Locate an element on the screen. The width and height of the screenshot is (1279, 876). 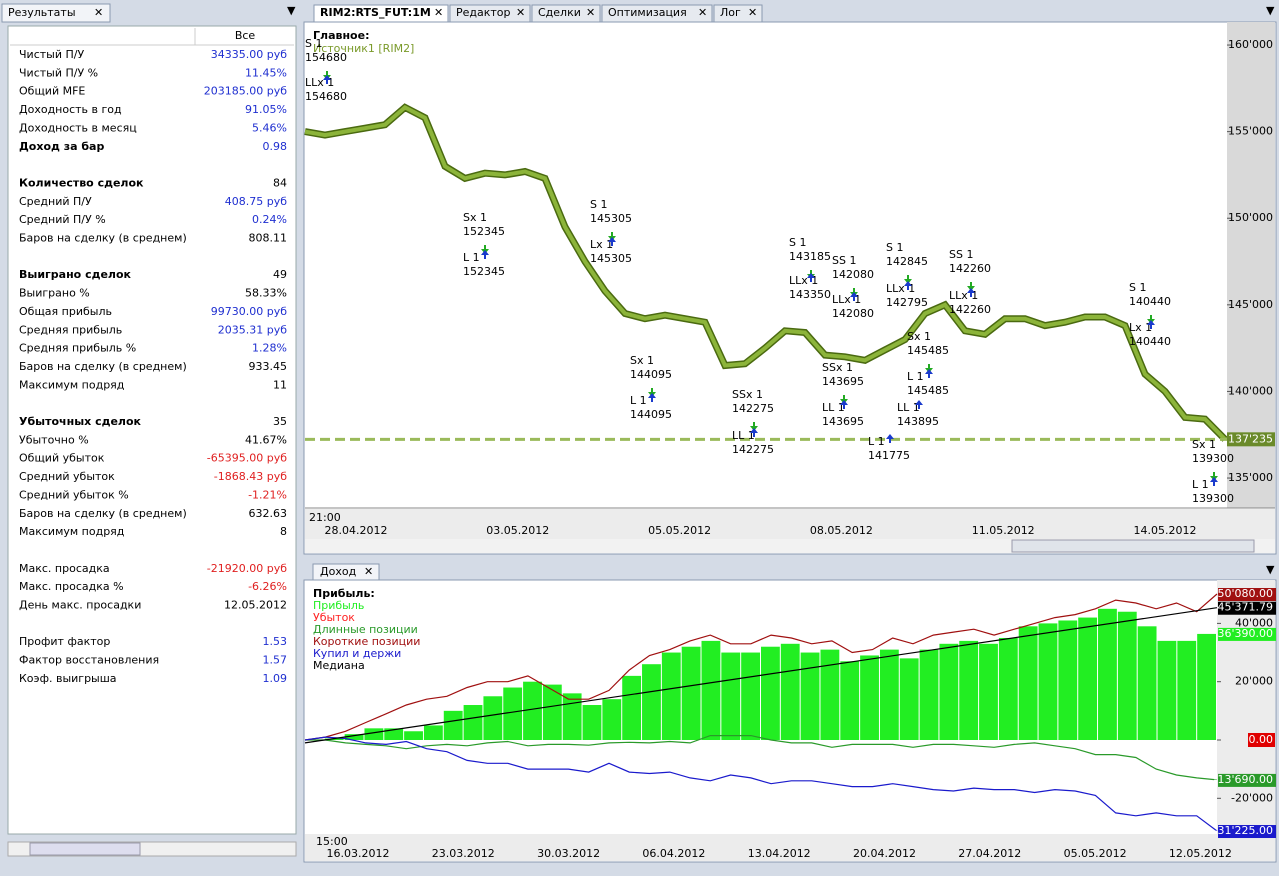
x-tick-label: 05.05.2012 is located at coordinates (679, 530).